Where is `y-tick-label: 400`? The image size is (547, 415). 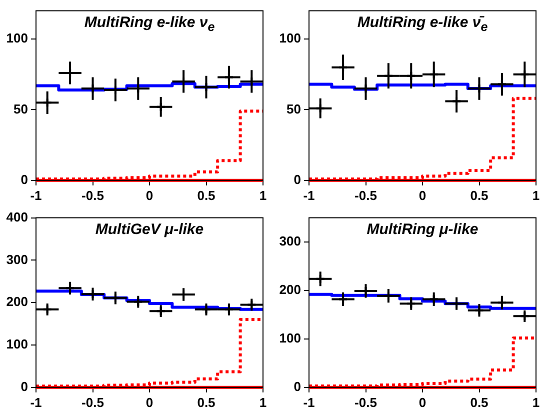
y-tick-label: 400 is located at coordinates (17, 216).